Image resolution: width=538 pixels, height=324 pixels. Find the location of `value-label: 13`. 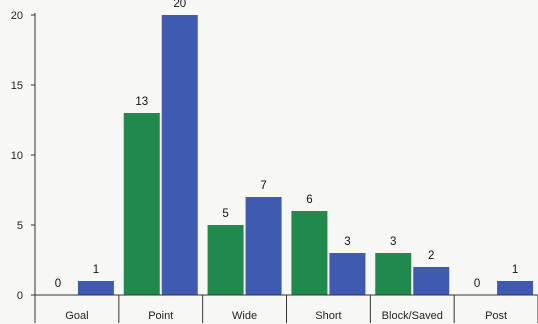

value-label: 13 is located at coordinates (141, 102).